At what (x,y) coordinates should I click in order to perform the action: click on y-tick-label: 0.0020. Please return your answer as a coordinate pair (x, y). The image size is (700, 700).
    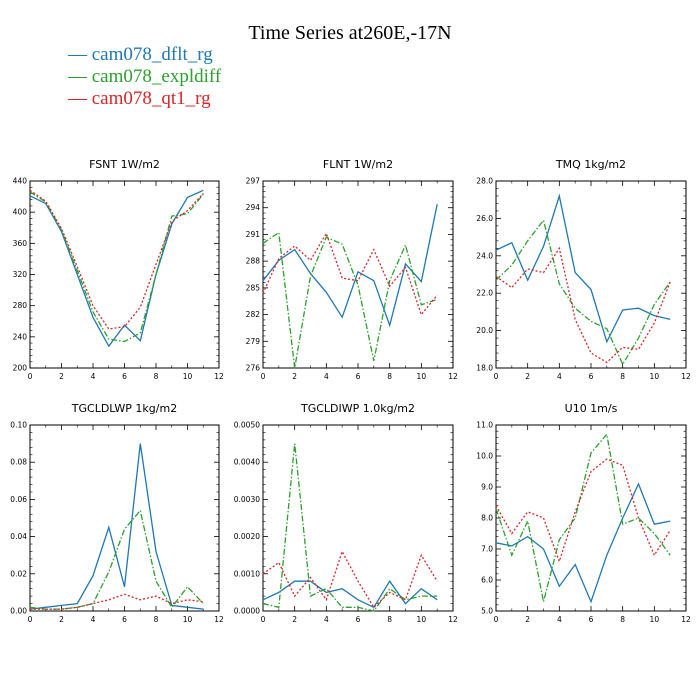
    Looking at the image, I should click on (247, 536).